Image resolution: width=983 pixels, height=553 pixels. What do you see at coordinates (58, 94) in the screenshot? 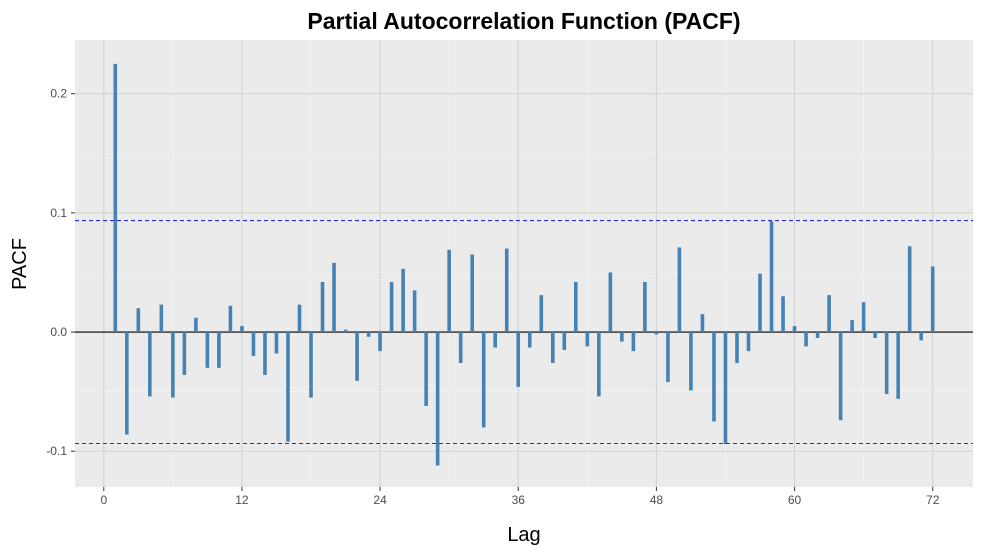
I see `y-tick-label: 0.2` at bounding box center [58, 94].